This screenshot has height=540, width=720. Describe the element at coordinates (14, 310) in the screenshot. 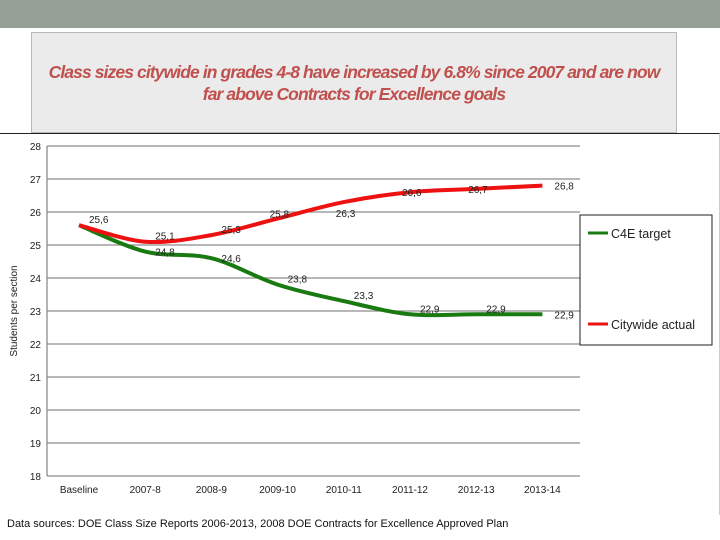

I see `y-axis-label: Students per section` at that location.